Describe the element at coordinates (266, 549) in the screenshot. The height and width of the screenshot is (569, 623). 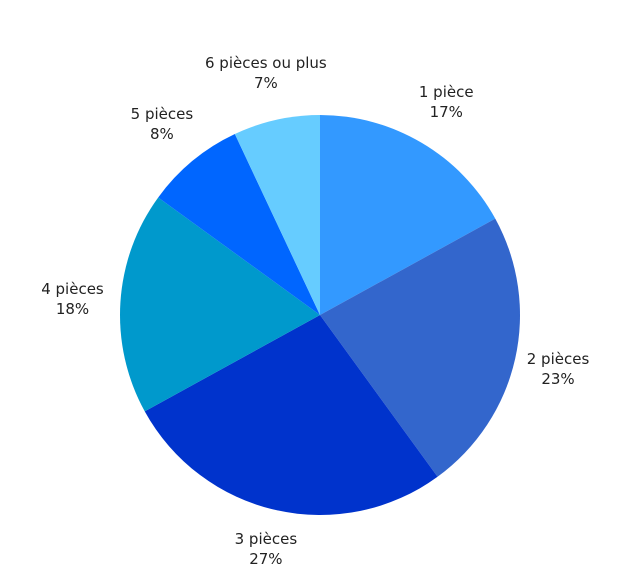
I see `slice-label: 3 pièces 27%` at that location.